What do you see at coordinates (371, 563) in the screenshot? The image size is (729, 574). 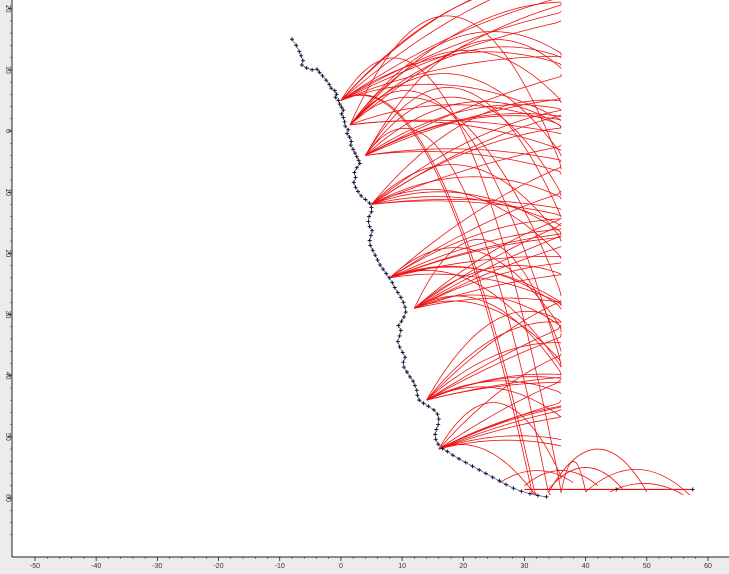 I see `x-axis-ticks: -50 -40 -30 -20 -10 0 10 20 30 40 50 60` at bounding box center [371, 563].